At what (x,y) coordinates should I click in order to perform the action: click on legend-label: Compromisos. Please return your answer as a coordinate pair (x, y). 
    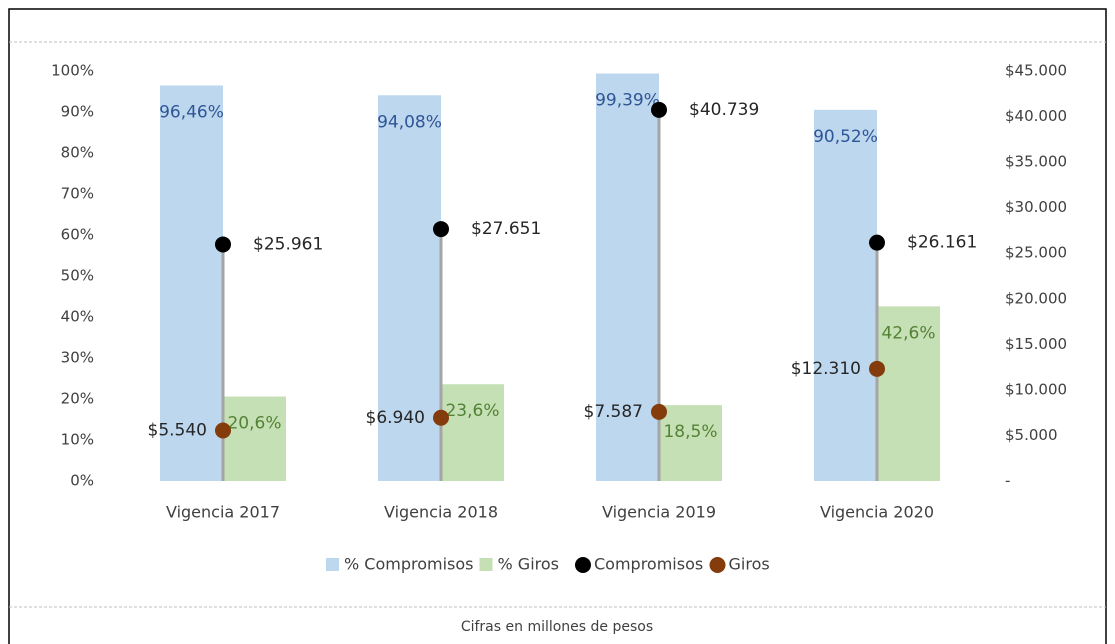
    Looking at the image, I should click on (648, 564).